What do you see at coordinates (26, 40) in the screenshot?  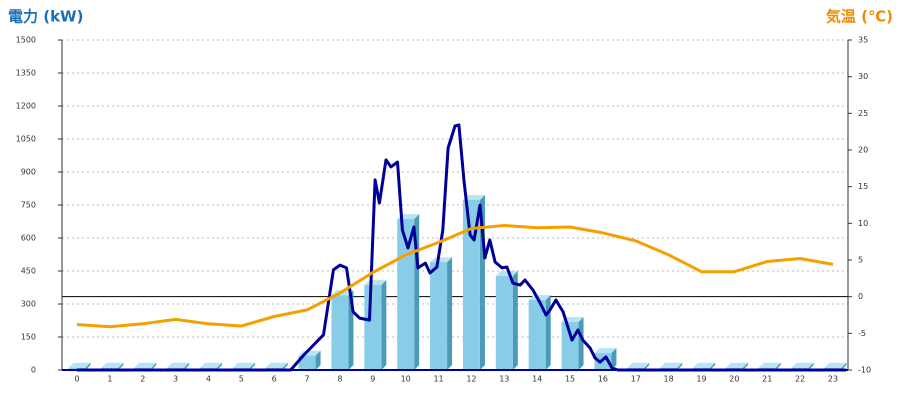 I see `y-tick-label: 1500` at bounding box center [26, 40].